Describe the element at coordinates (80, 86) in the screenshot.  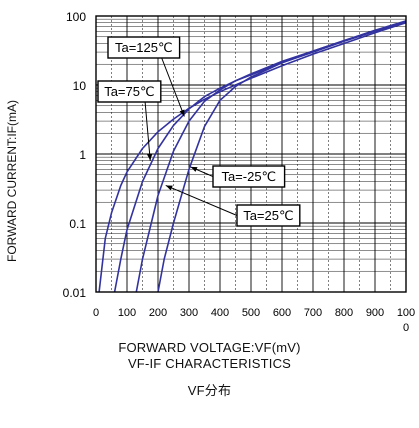
I see `y-tick-label: 10` at that location.